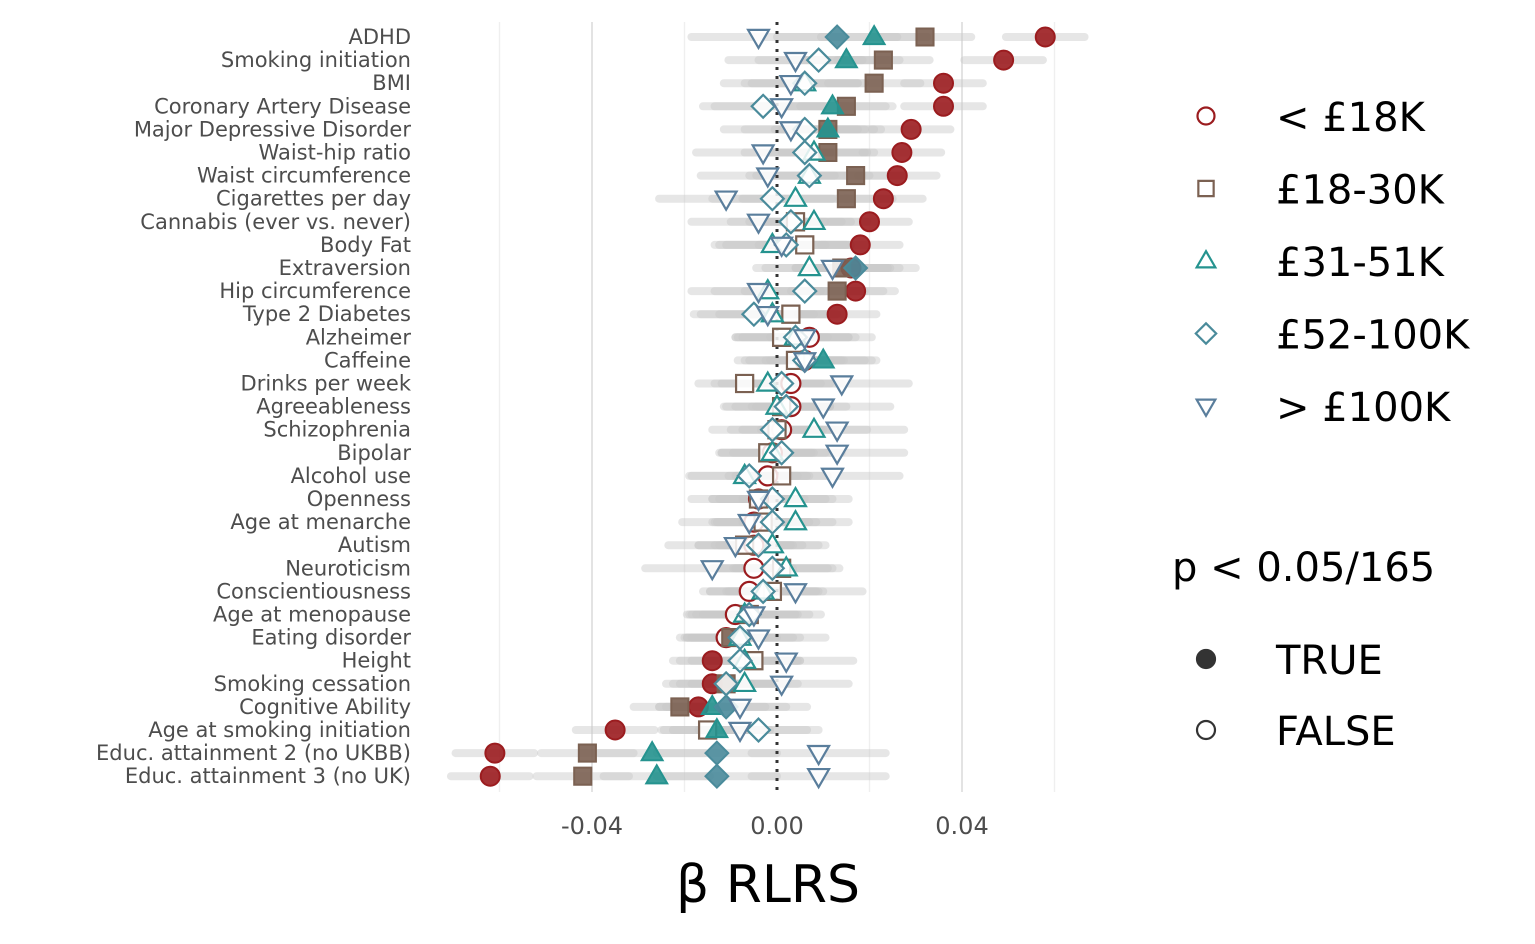  Describe the element at coordinates (253, 753) in the screenshot. I see `category-label: Educ. attainment 2 (no UKBB)` at that location.